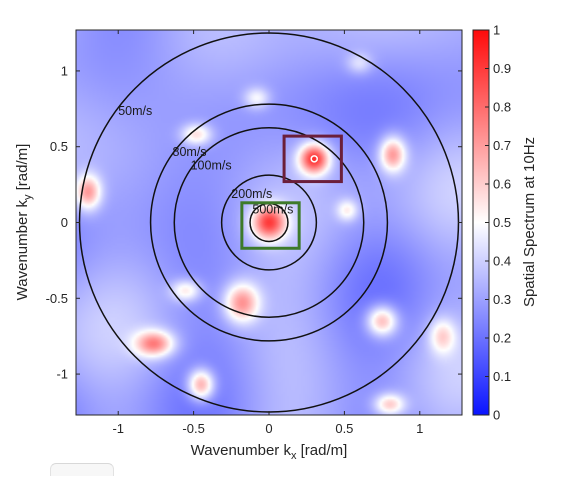  Describe the element at coordinates (57, 298) in the screenshot. I see `y-tick-label: -0.5` at that location.